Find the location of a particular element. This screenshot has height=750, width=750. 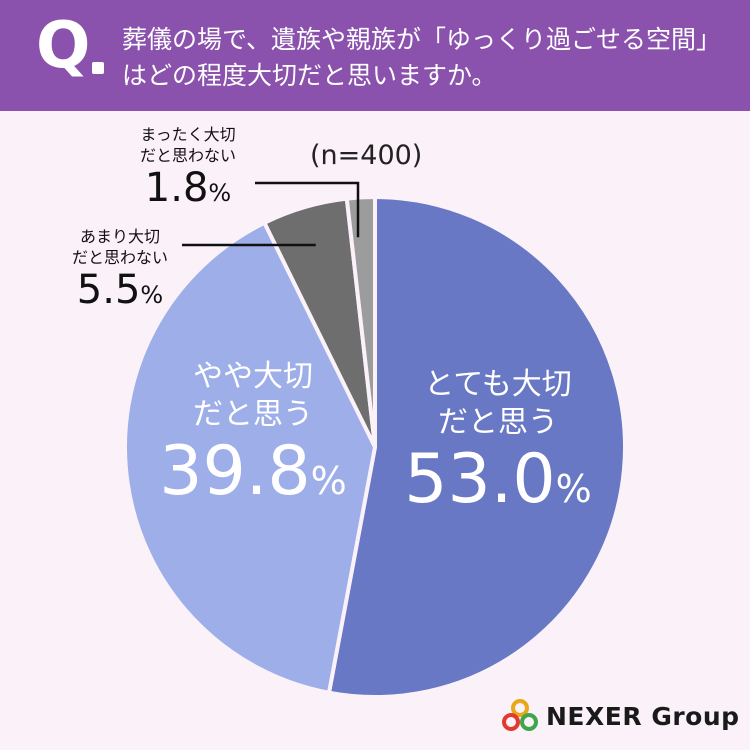

label-not-important-line1: まったく大切 is located at coordinates (188, 134).